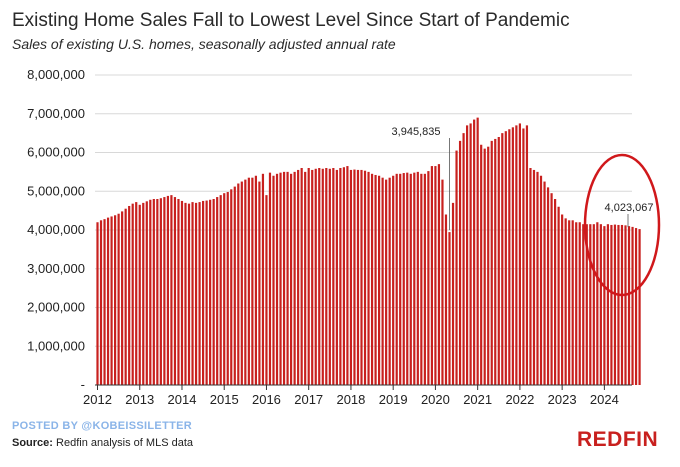  What do you see at coordinates (102, 426) in the screenshot?
I see `posted-by-credit: POSTED BY @KOBEISSILETTER` at bounding box center [102, 426].